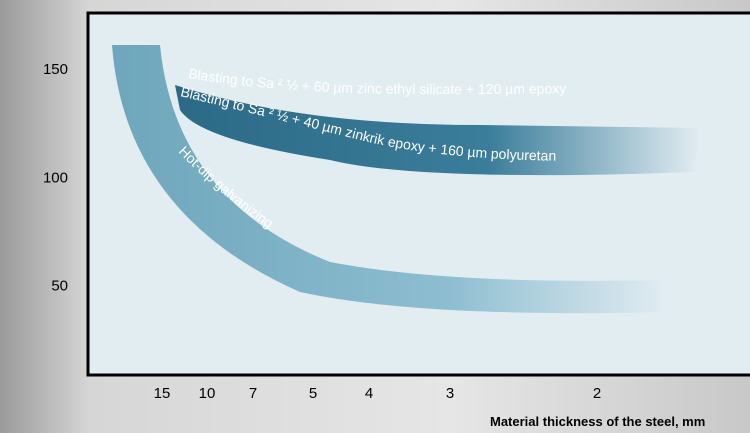 The width and height of the screenshot is (750, 433). Describe the element at coordinates (55, 177) in the screenshot. I see `y-tick-label: 100` at that location.